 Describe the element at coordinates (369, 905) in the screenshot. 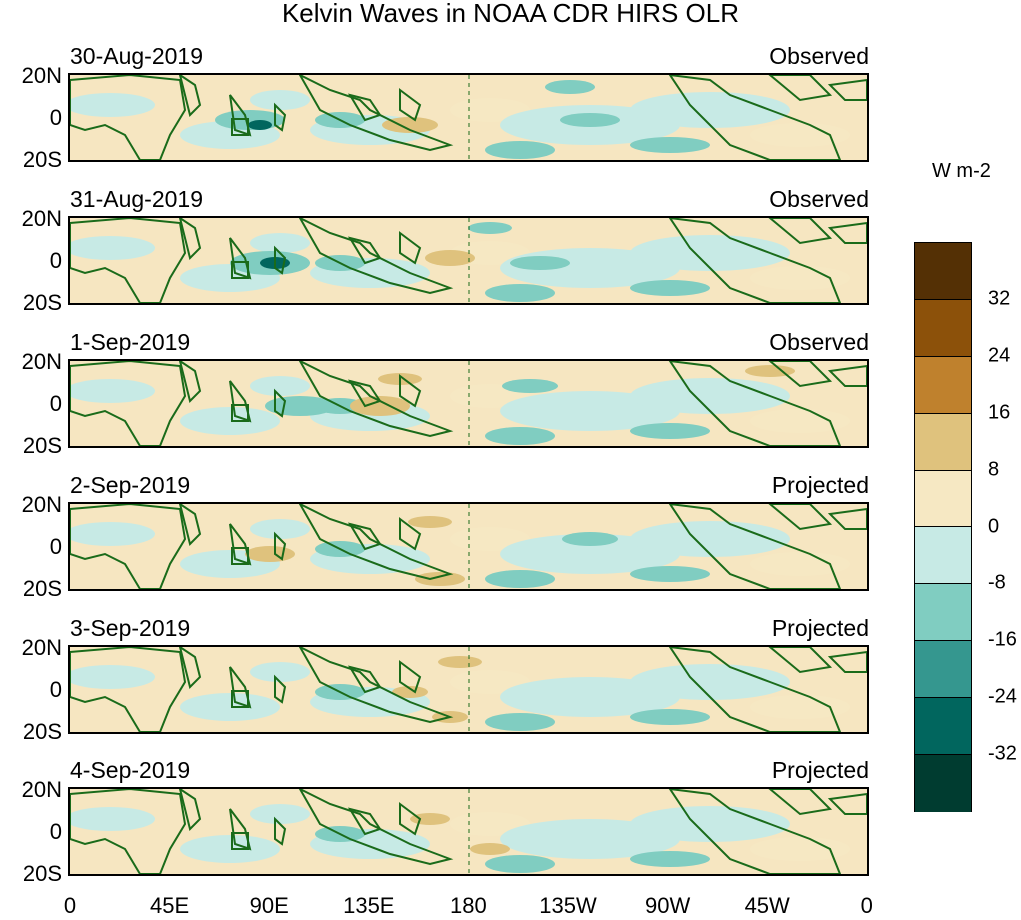

I see `longitude-label: 135E` at that location.